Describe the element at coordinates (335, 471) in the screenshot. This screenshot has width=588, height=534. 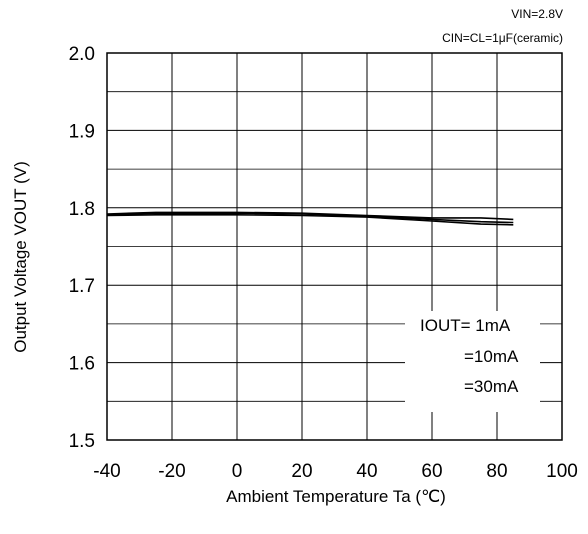
I see `x-tick-labels: -40 -20 0 20 40 60 80 100` at that location.